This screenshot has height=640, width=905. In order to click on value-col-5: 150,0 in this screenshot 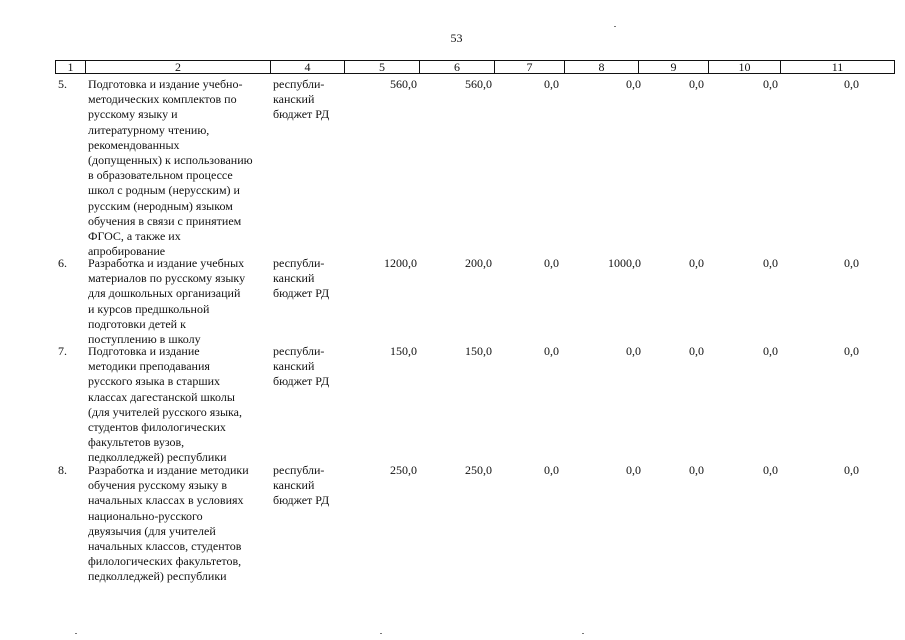, I will do `click(403, 351)`.